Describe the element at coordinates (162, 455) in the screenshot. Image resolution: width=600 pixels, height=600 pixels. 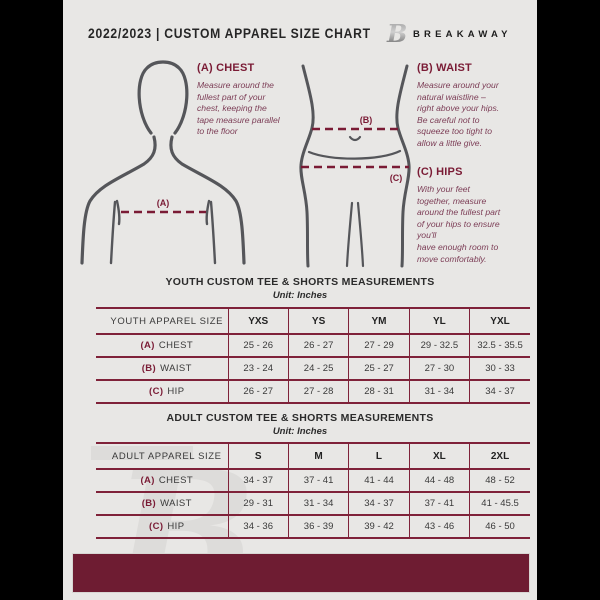
I see `adult-size-label-header: ADULT APPAREL SIZE` at that location.